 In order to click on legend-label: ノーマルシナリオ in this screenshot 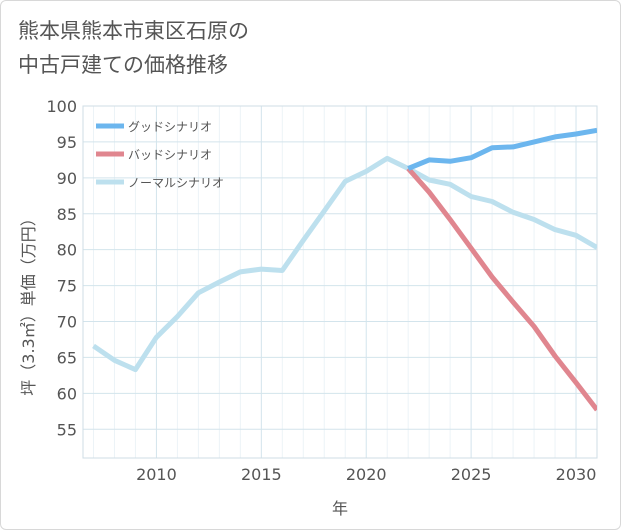, I will do `click(176, 183)`.